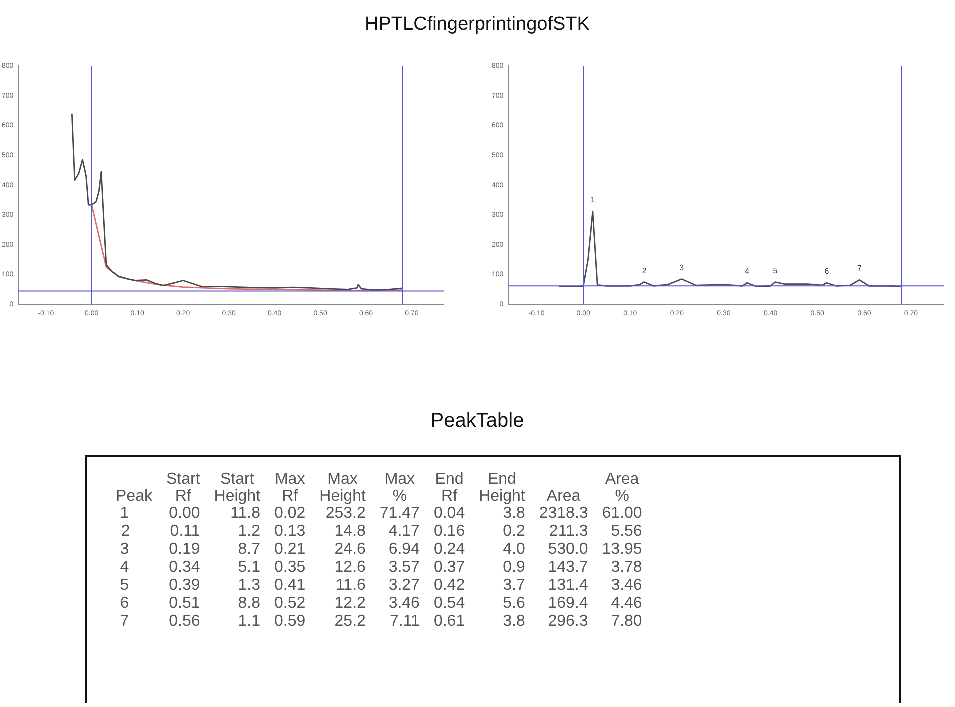 Image resolution: width=955 pixels, height=707 pixels. I want to click on category-label: Max %, so click(400, 488).